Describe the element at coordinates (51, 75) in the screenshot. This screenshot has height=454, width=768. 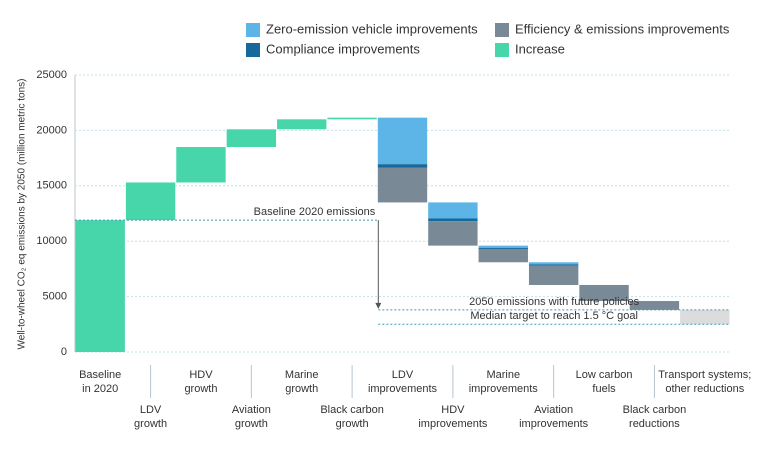
I see `y-tick-label: 25000` at that location.